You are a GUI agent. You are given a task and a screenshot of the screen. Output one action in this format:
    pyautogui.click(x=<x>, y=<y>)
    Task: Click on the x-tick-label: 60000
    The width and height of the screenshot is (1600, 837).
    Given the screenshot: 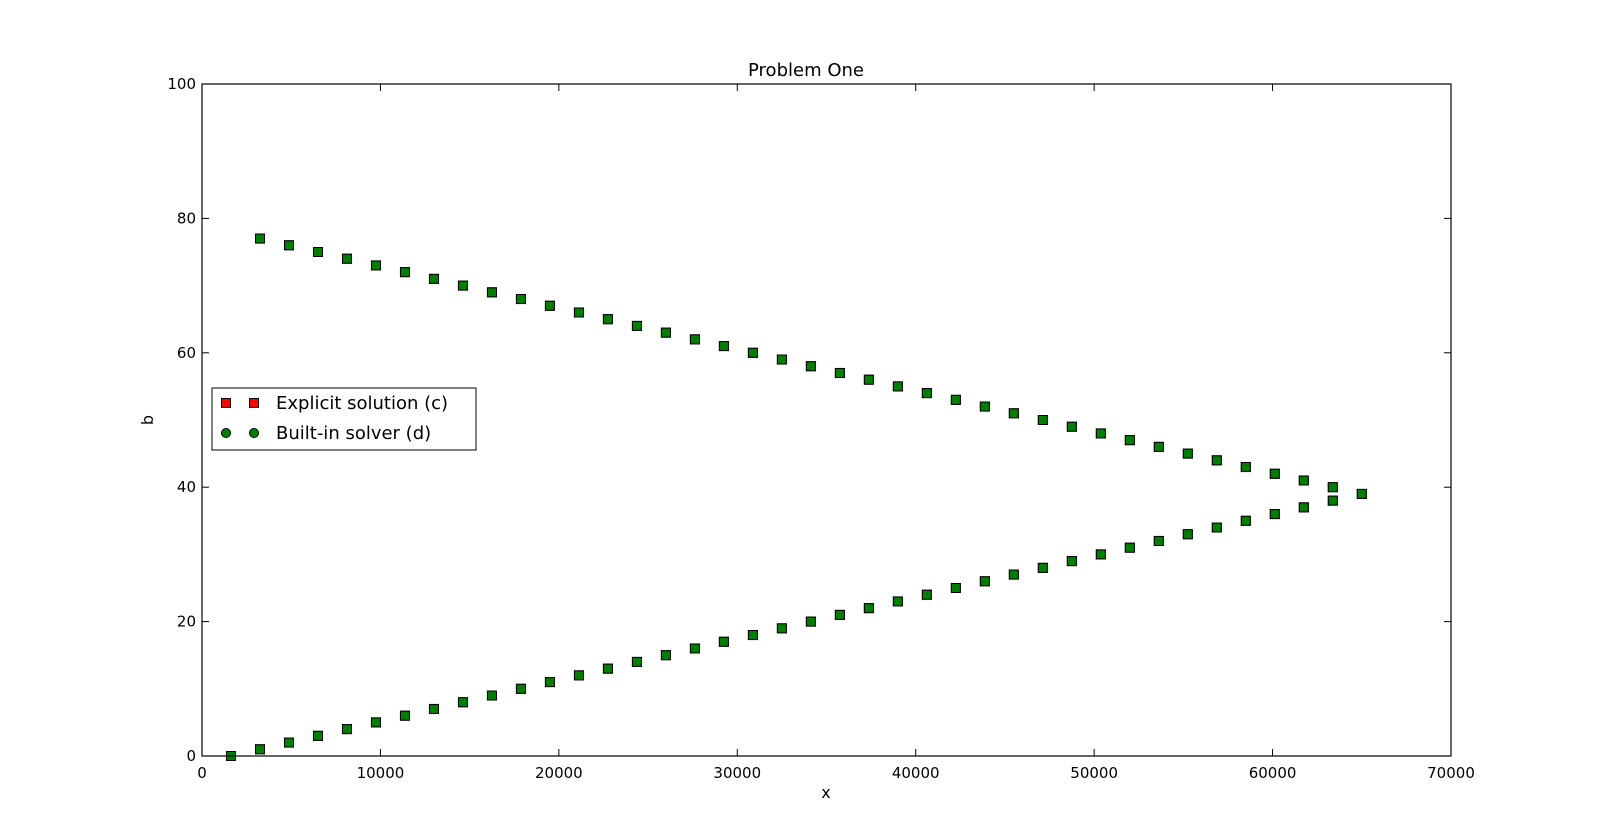 What is the action you would take?
    pyautogui.click(x=1273, y=773)
    